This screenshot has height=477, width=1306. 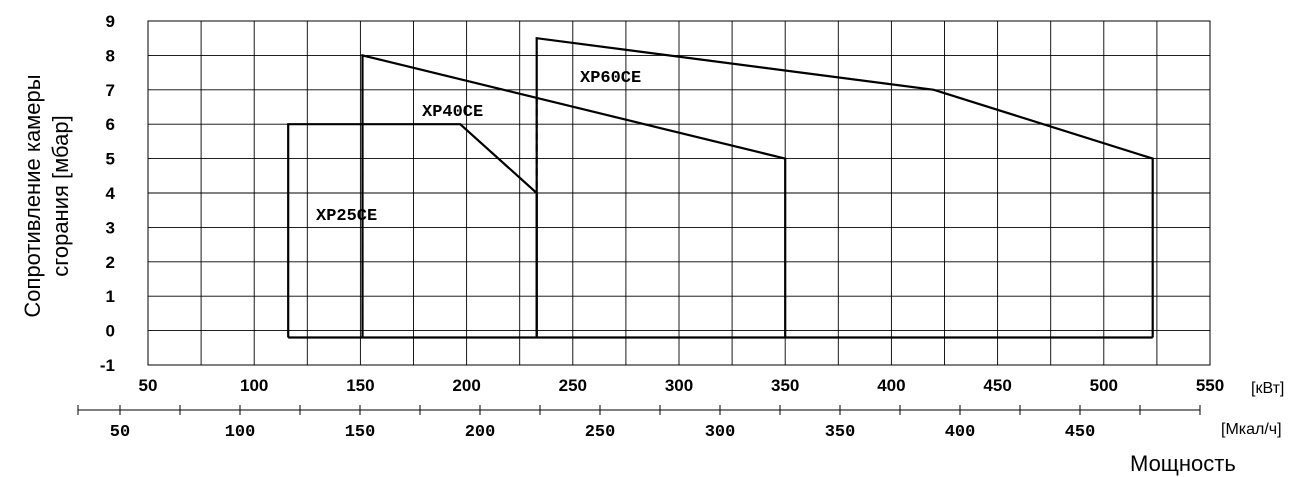 What do you see at coordinates (110, 21) in the screenshot?
I see `y-tick-label: 9` at bounding box center [110, 21].